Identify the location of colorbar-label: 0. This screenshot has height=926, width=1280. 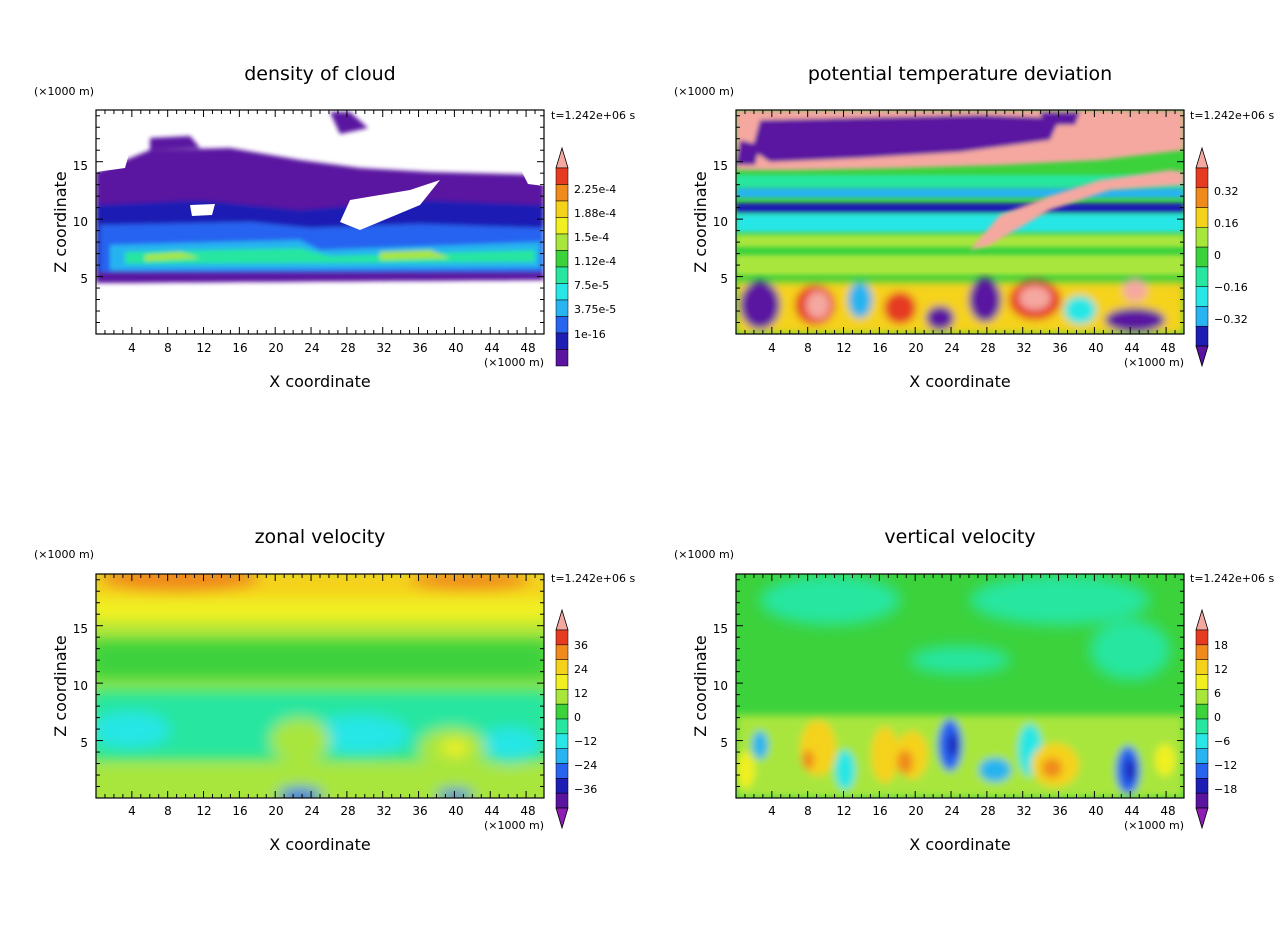
(1217, 255).